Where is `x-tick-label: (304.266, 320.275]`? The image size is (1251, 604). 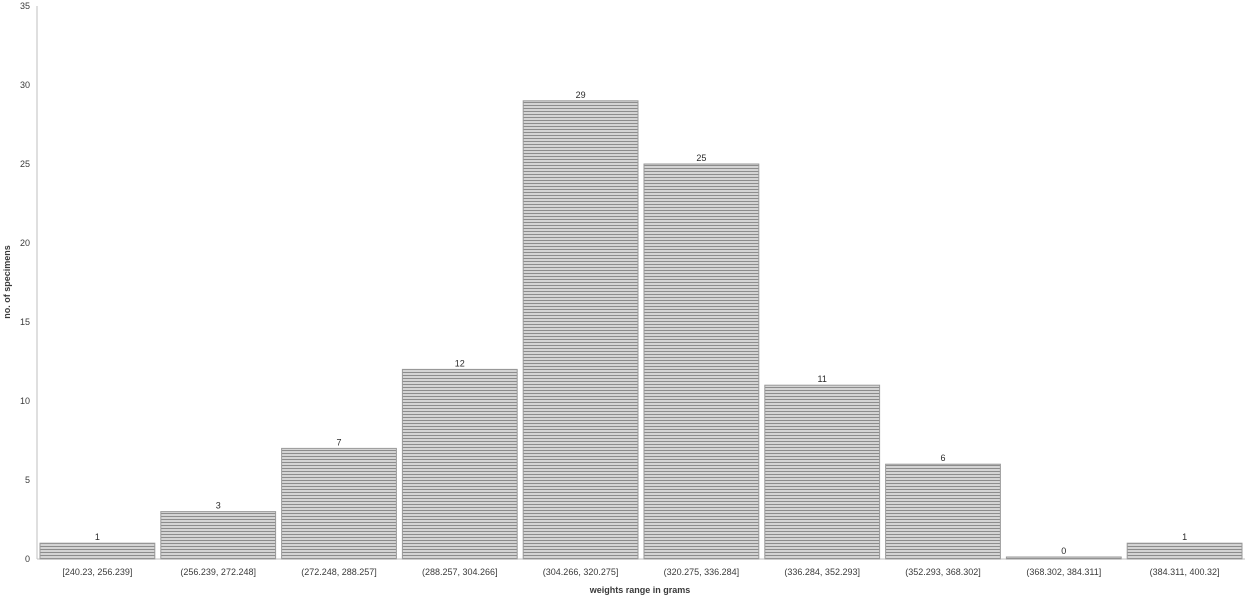
x-tick-label: (304.266, 320.275] is located at coordinates (581, 572).